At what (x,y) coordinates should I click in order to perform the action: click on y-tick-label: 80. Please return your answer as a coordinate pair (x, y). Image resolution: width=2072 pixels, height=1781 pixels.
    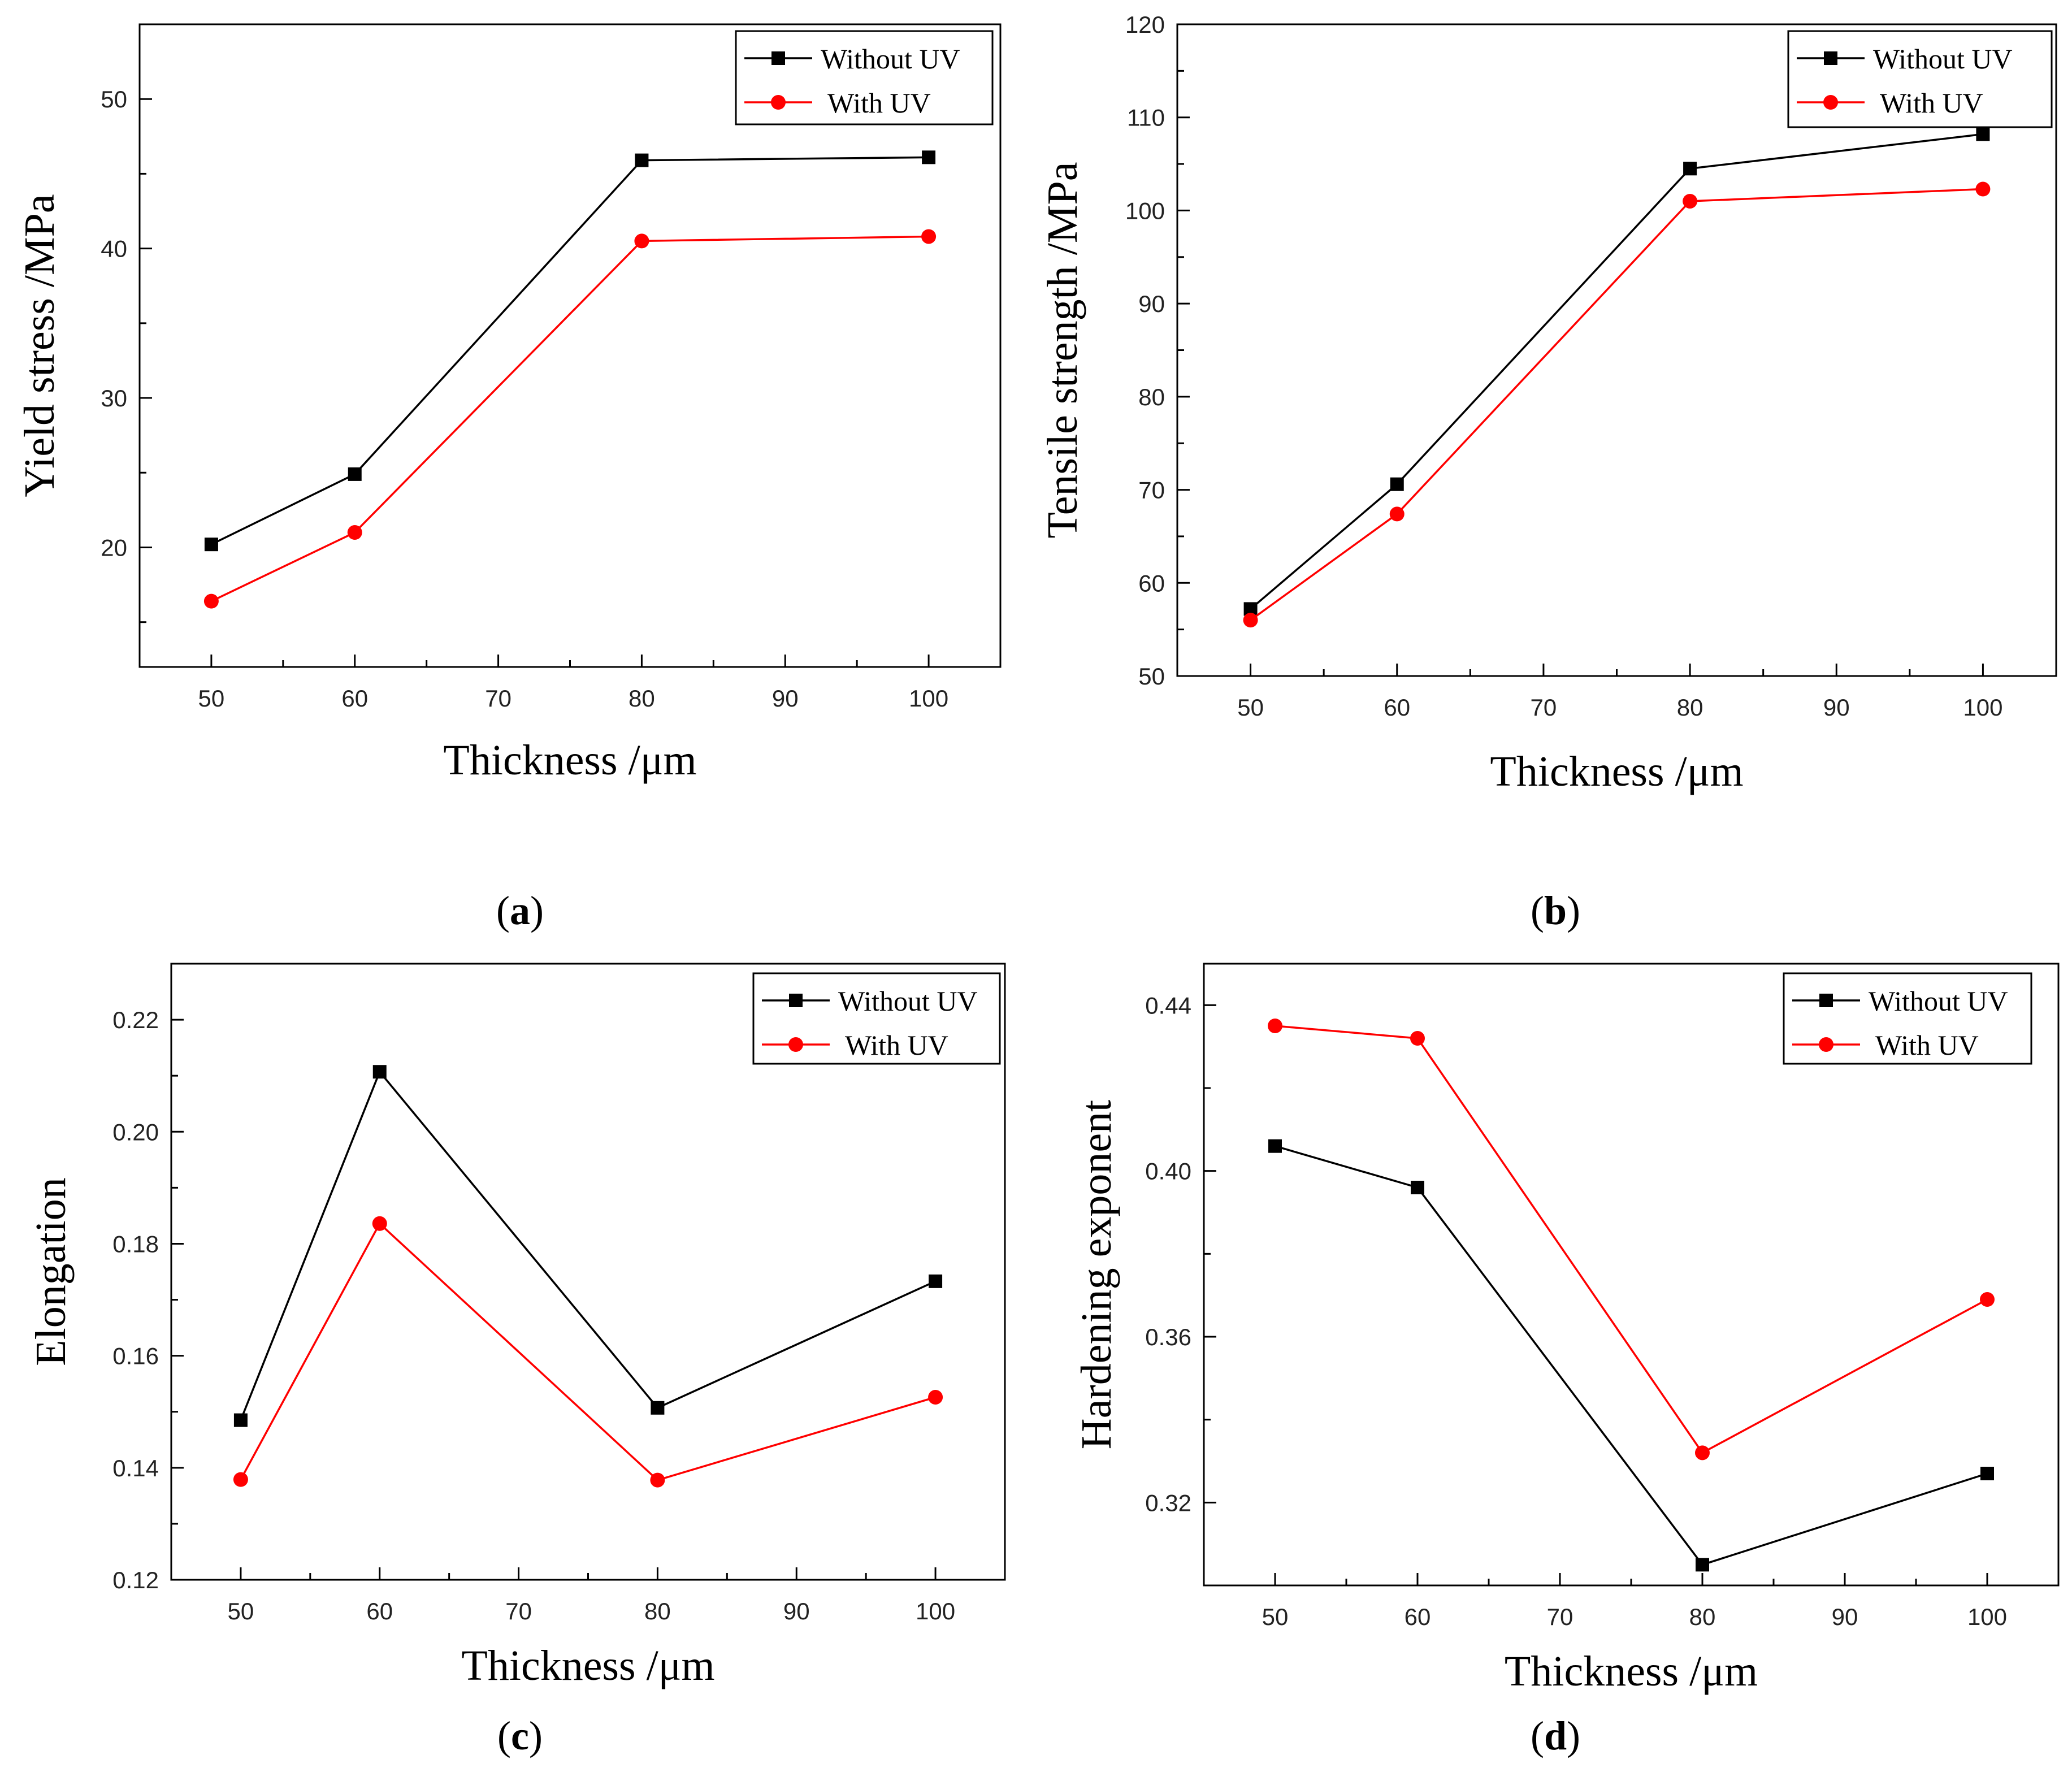
    Looking at the image, I should click on (1152, 397).